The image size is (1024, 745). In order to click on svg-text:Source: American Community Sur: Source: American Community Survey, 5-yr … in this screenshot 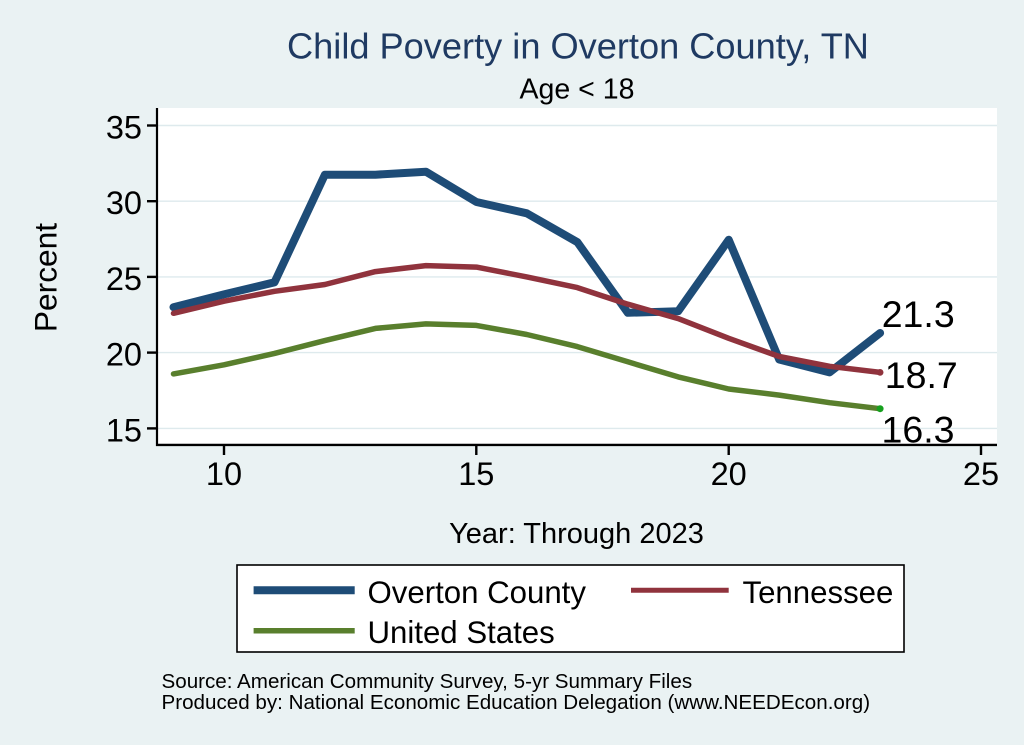, I will do `click(427, 681)`.